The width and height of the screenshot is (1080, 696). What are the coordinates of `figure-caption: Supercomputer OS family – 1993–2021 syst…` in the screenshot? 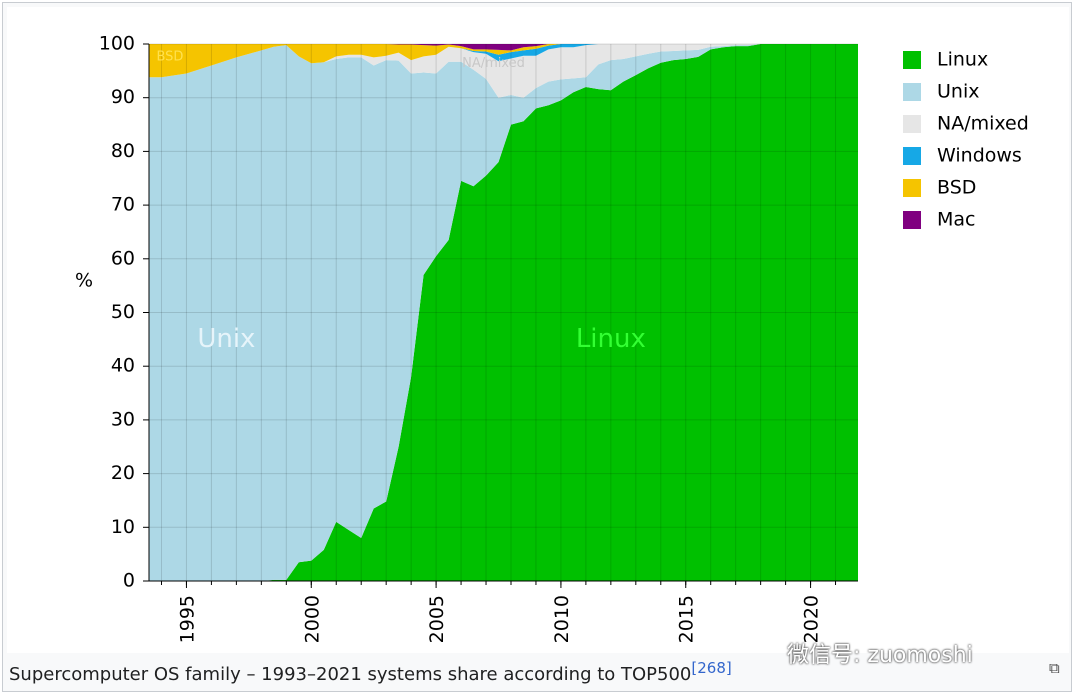 It's located at (370, 672).